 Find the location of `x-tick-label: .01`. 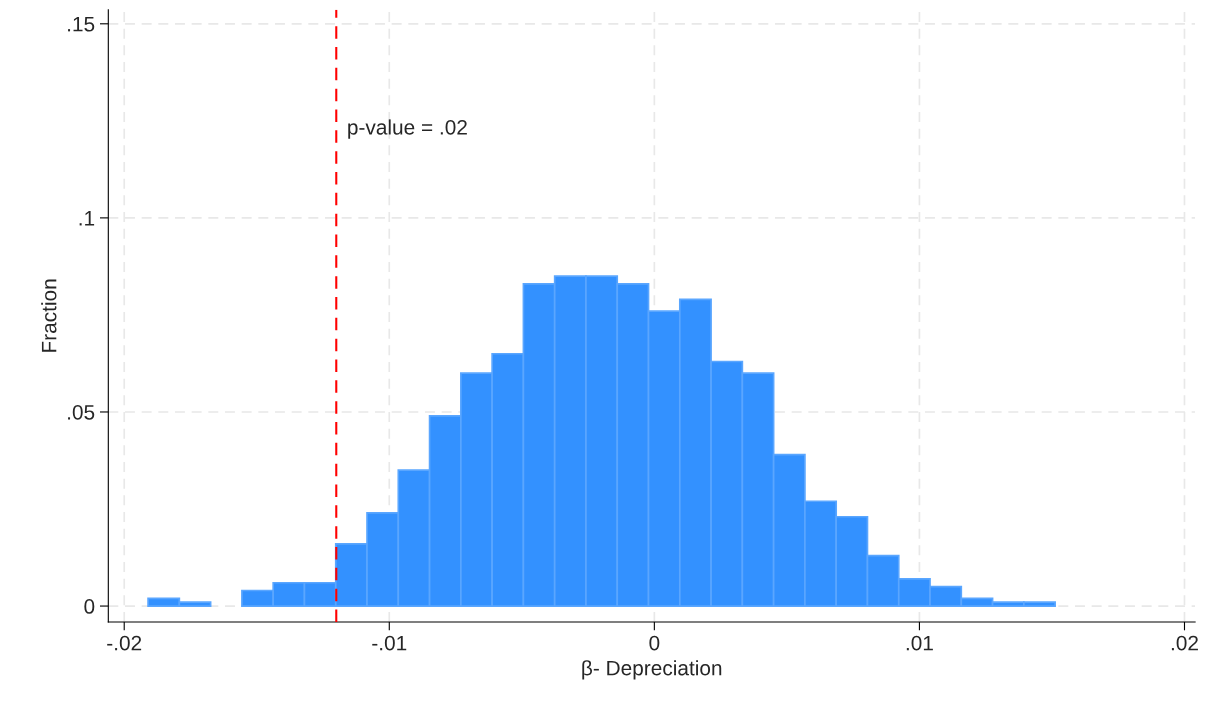

x-tick-label: .01 is located at coordinates (919, 643).